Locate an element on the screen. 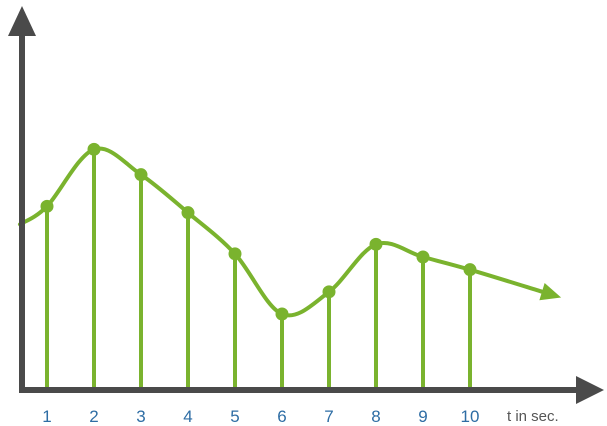  x-tick-label-5: 5 is located at coordinates (234, 416).